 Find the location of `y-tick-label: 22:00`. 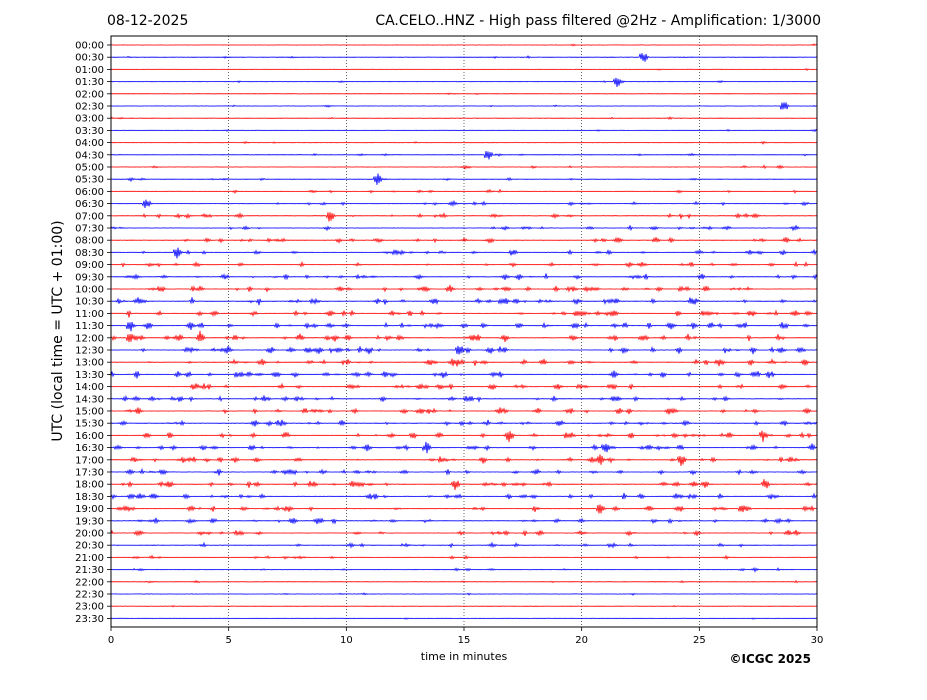

y-tick-label: 22:00 is located at coordinates (89, 582).